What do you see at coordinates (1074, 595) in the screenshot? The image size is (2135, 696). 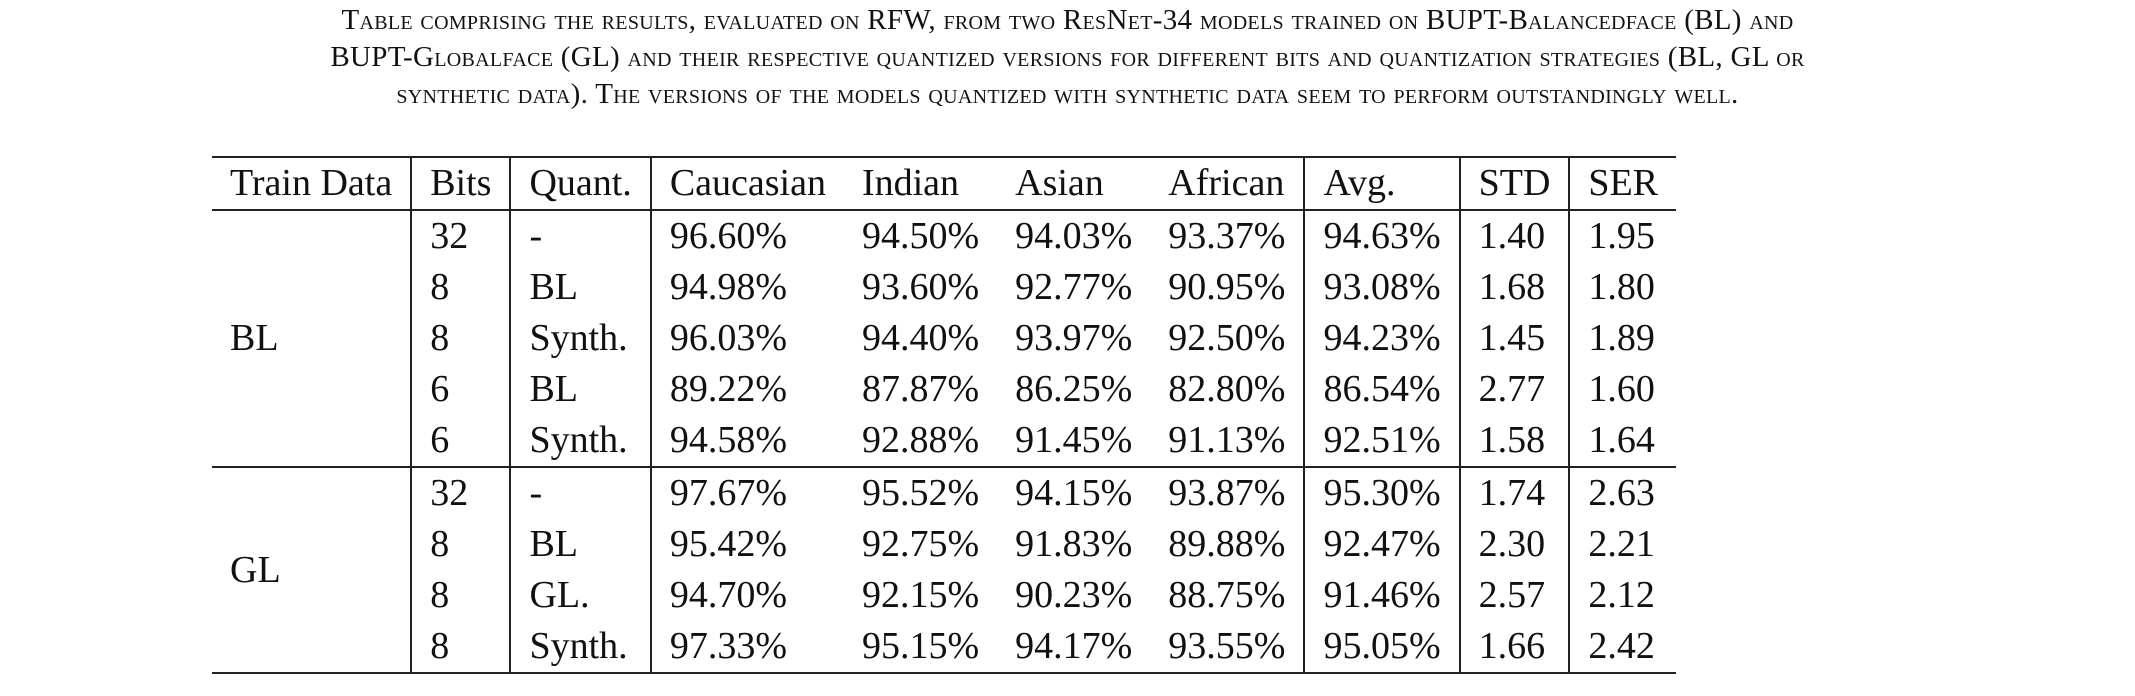 I see `asian-cell: 90.23%` at bounding box center [1074, 595].